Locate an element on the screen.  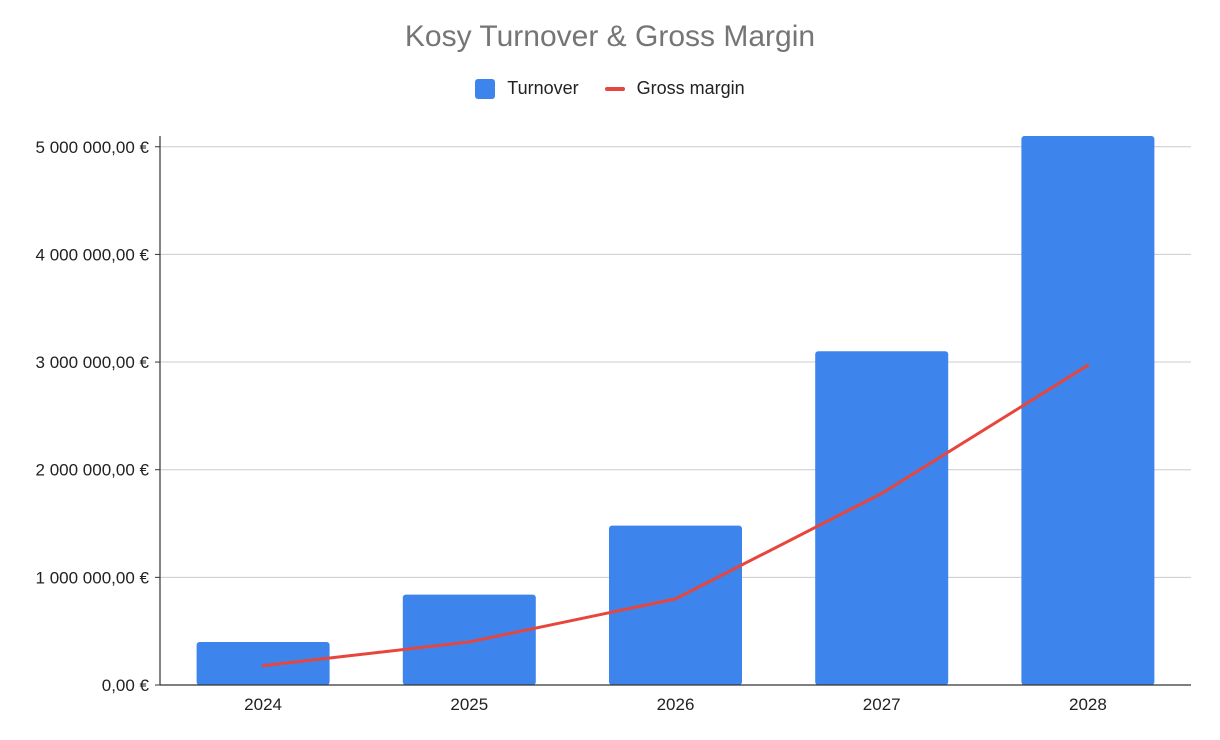
y-tick-label: 4 000 000,00 € is located at coordinates (93, 254).